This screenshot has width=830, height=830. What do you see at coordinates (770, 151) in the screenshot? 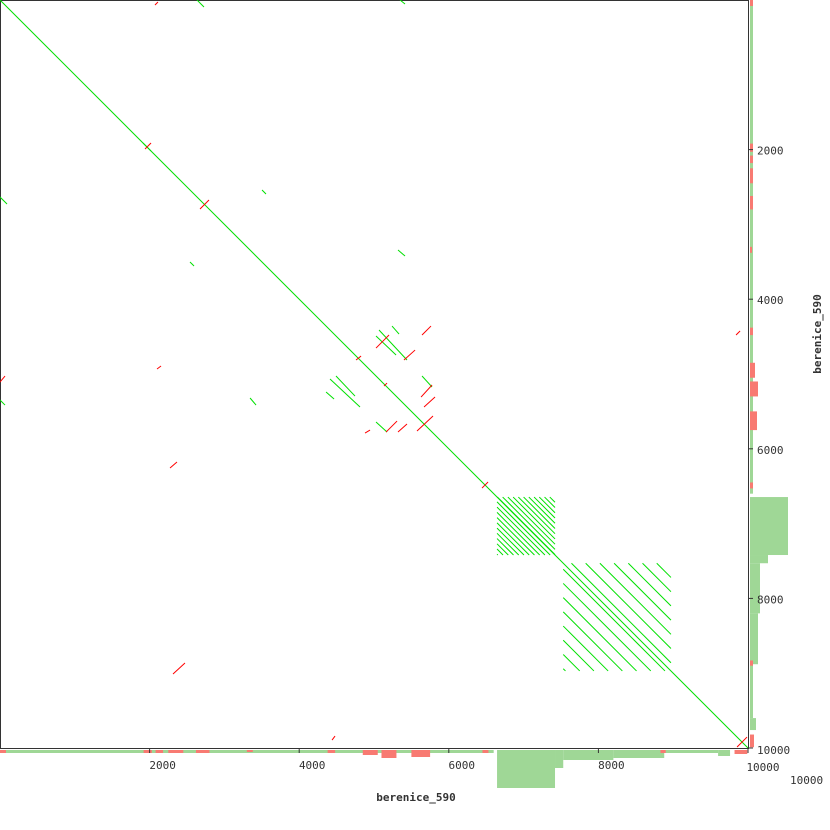
I see `y-tick-label: 2000` at bounding box center [770, 151].